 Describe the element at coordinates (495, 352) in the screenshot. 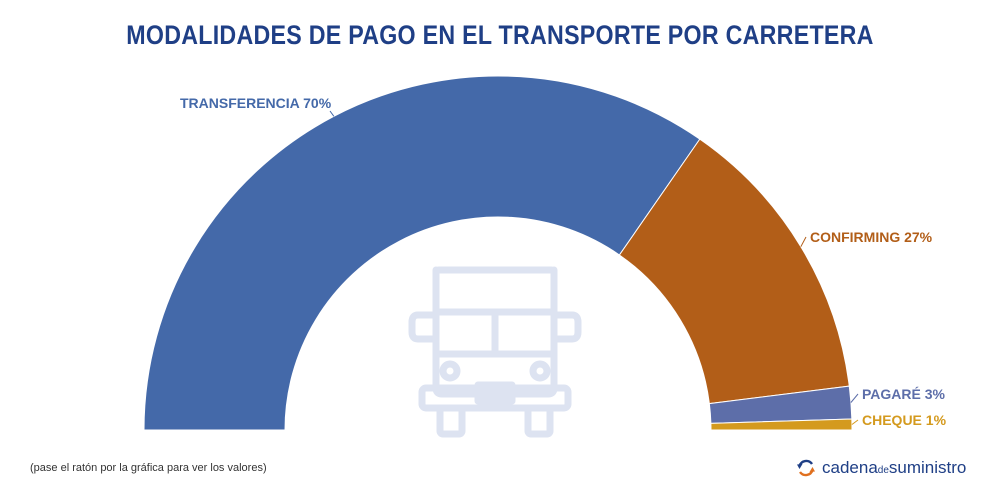

I see `truck-front-icon` at that location.